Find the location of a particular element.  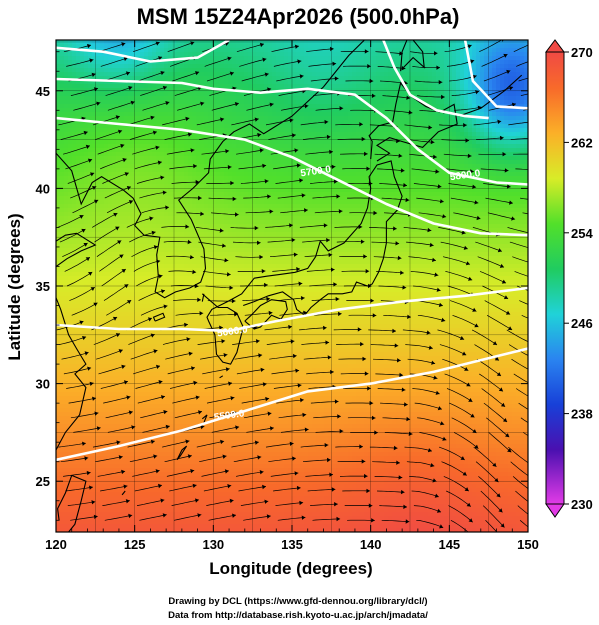

x-tick-label: 120 is located at coordinates (56, 544).